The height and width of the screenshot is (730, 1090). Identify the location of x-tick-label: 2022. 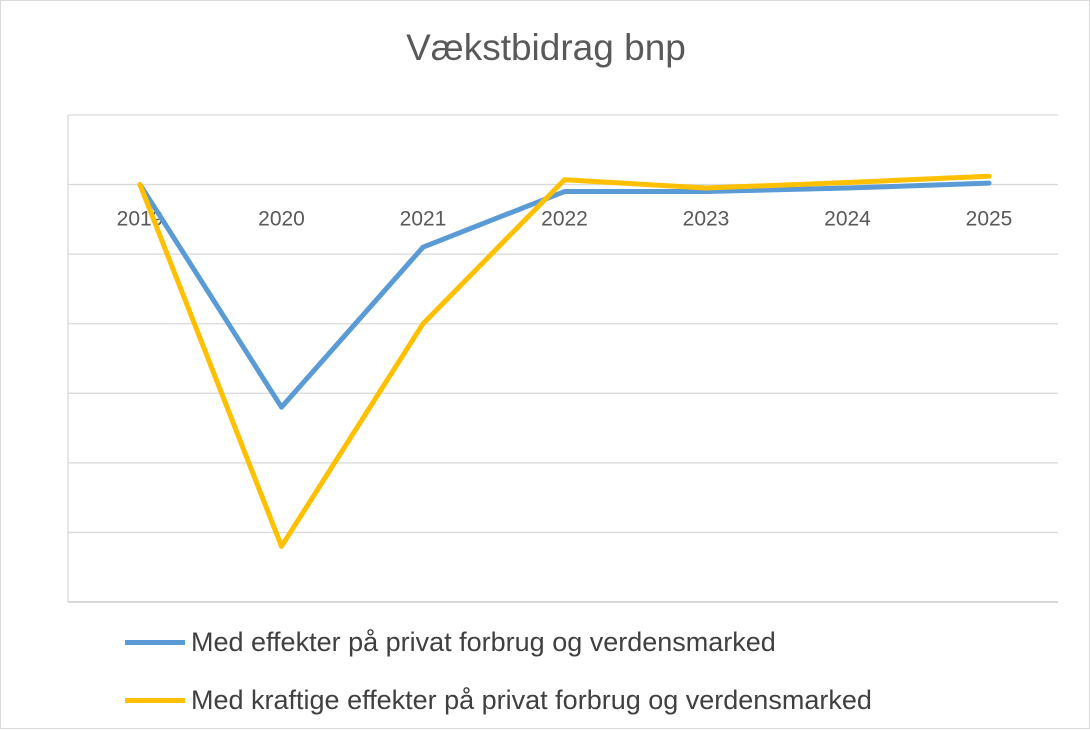
(564, 219).